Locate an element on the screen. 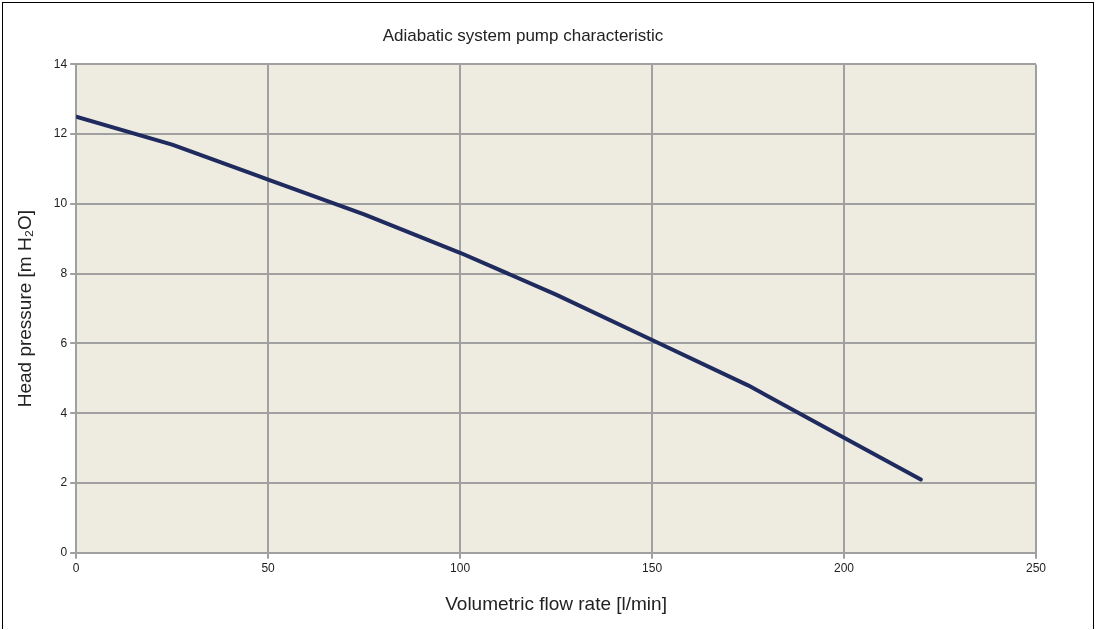 This screenshot has width=1096, height=630. y-axis-title: Head pressure [m H₂O] is located at coordinates (24, 308).